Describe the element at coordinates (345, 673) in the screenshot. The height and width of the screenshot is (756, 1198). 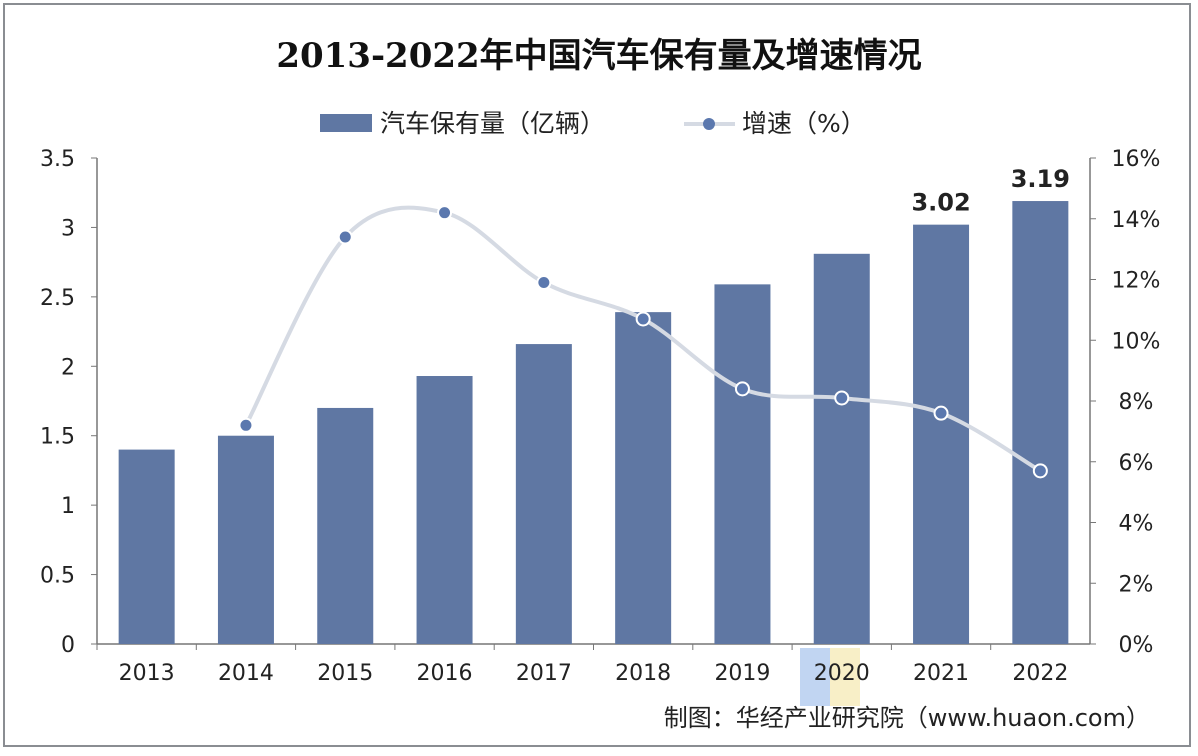
I see `x-tick-label: 2015` at that location.